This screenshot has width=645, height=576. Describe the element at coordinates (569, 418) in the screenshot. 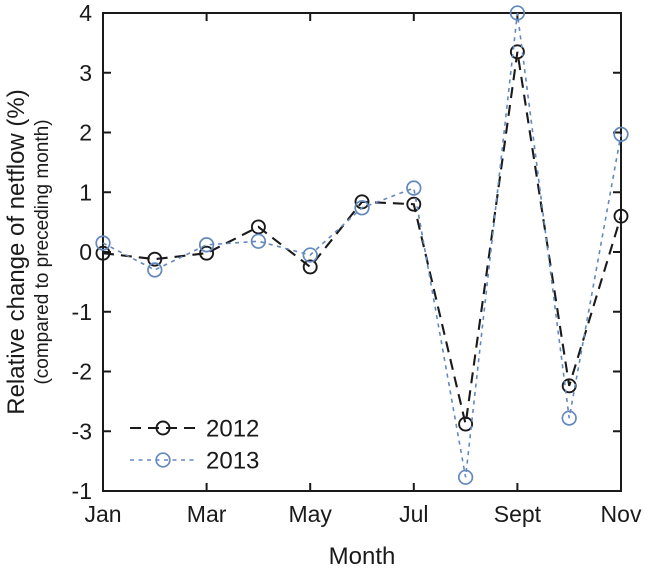

I see `series-marker-2013-Oct` at that location.